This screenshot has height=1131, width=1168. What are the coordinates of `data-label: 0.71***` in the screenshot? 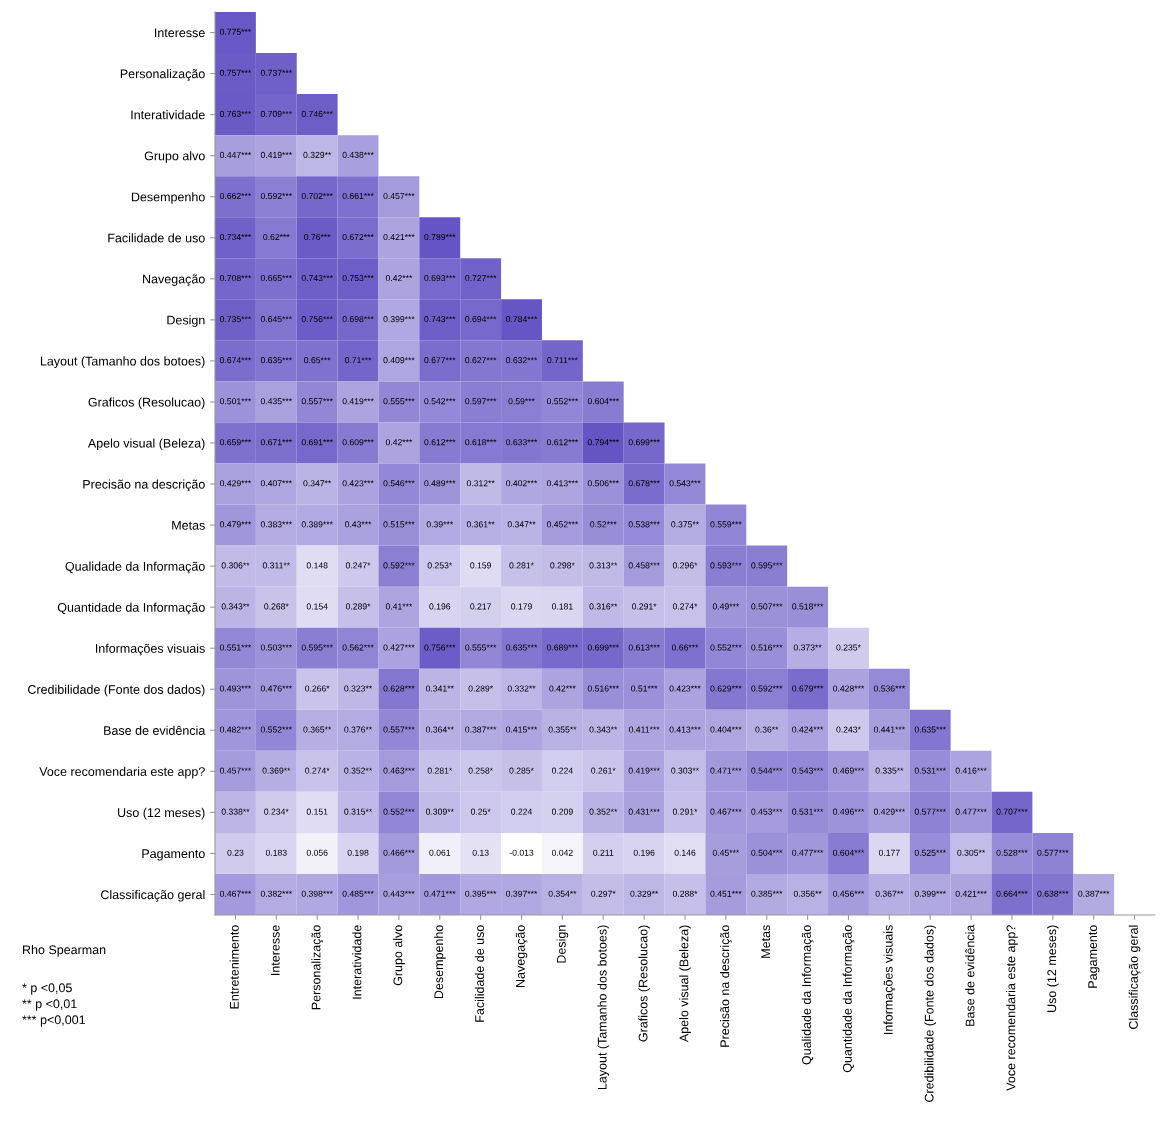 It's located at (358, 360).